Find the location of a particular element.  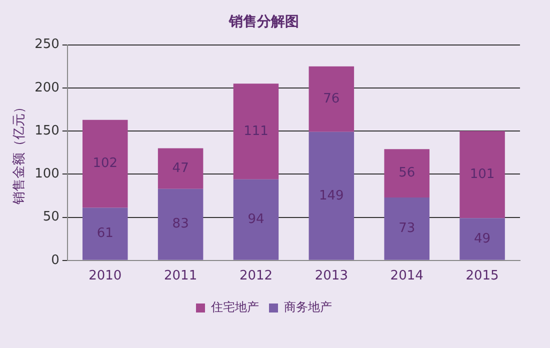

data-label: 83 is located at coordinates (180, 224).